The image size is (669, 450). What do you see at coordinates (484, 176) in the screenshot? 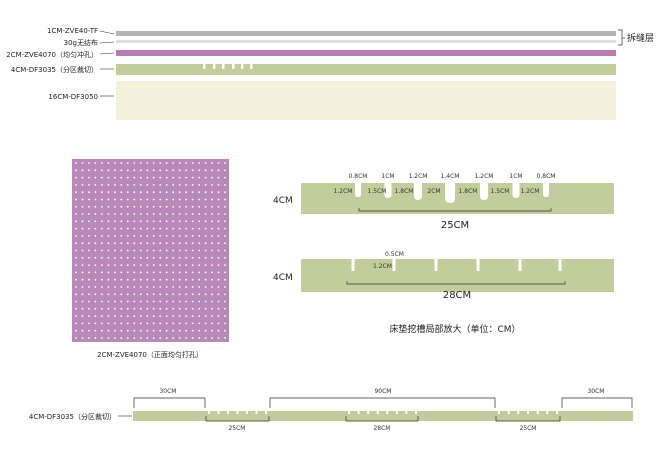
I see `groove-width-label: 1.2CM` at bounding box center [484, 176].